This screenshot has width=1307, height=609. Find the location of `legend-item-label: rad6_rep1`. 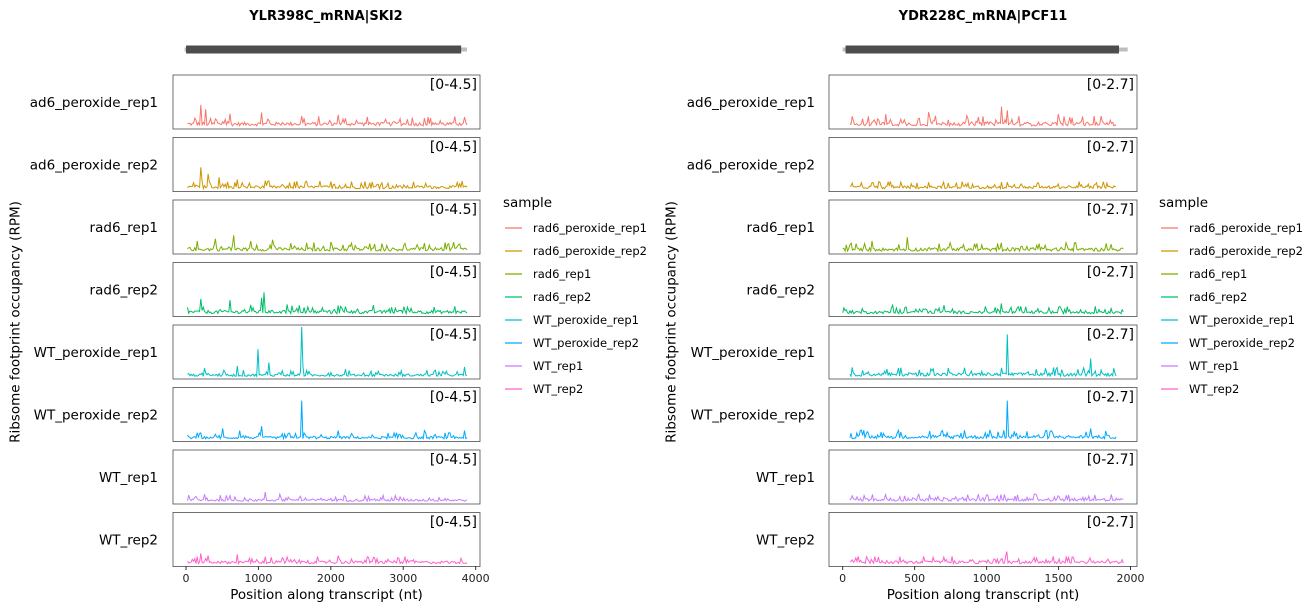

legend-item-label: rad6_rep1 is located at coordinates (562, 274).